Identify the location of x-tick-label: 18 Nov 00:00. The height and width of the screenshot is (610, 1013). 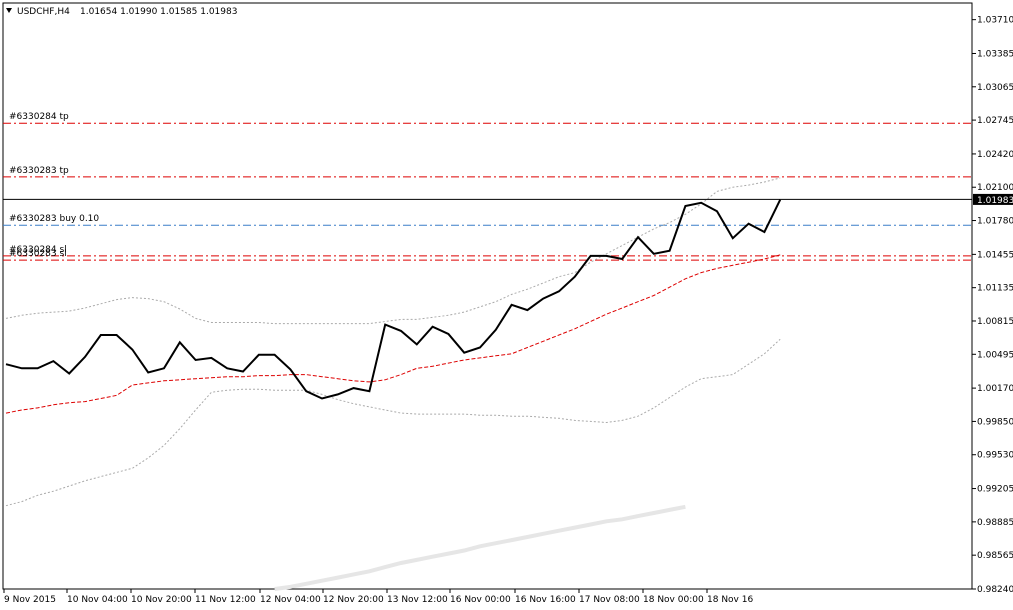
(673, 600).